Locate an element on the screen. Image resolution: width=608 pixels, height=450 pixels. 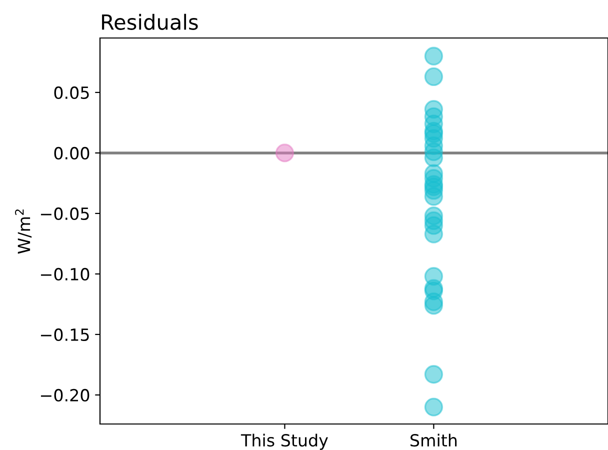
x-tick-label: Smith is located at coordinates (433, 440).